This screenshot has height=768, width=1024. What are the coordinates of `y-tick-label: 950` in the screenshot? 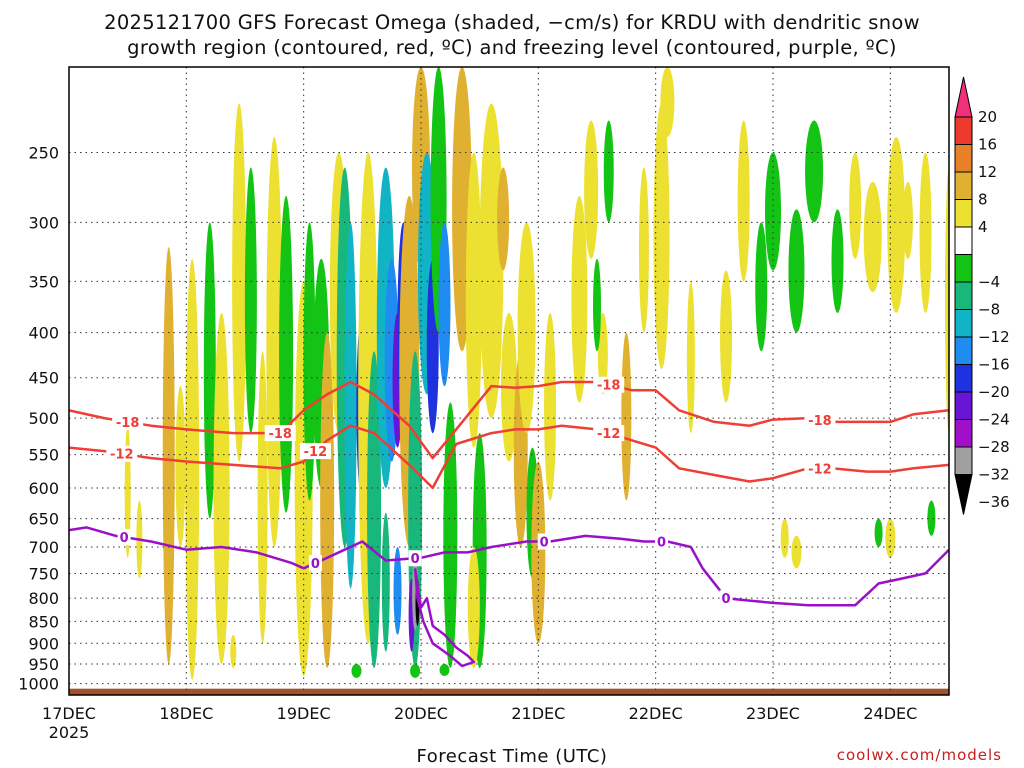 It's located at (43, 664).